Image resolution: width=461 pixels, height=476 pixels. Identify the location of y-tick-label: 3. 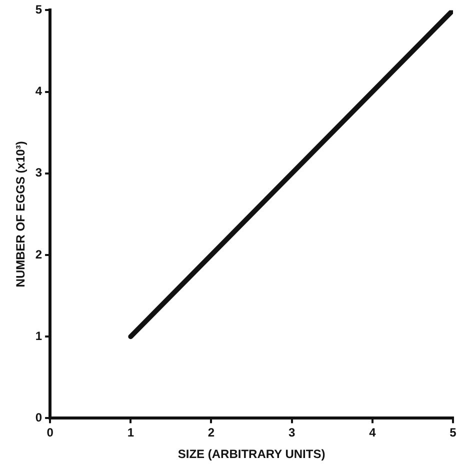
(38, 173).